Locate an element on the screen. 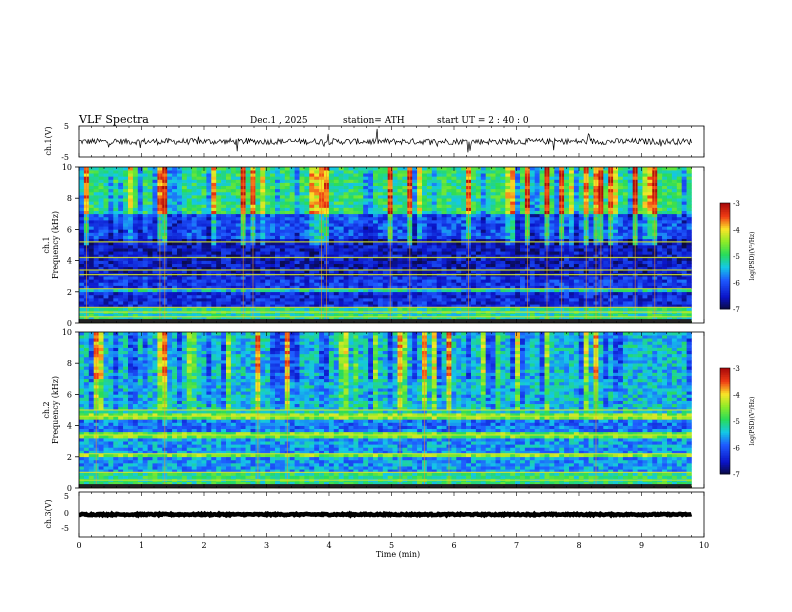 This screenshot has height=612, width=792. ch1-ylabel: ch.1(V) is located at coordinates (48, 140).